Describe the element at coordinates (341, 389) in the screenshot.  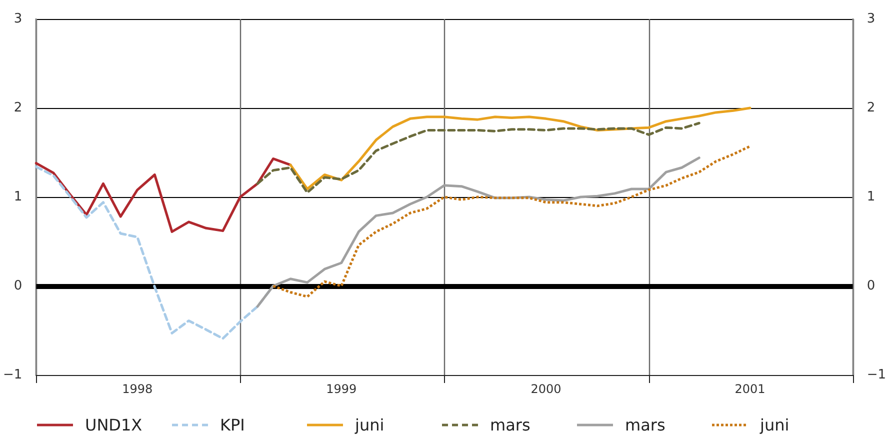
I see `x-tick-label: 1999` at that location.